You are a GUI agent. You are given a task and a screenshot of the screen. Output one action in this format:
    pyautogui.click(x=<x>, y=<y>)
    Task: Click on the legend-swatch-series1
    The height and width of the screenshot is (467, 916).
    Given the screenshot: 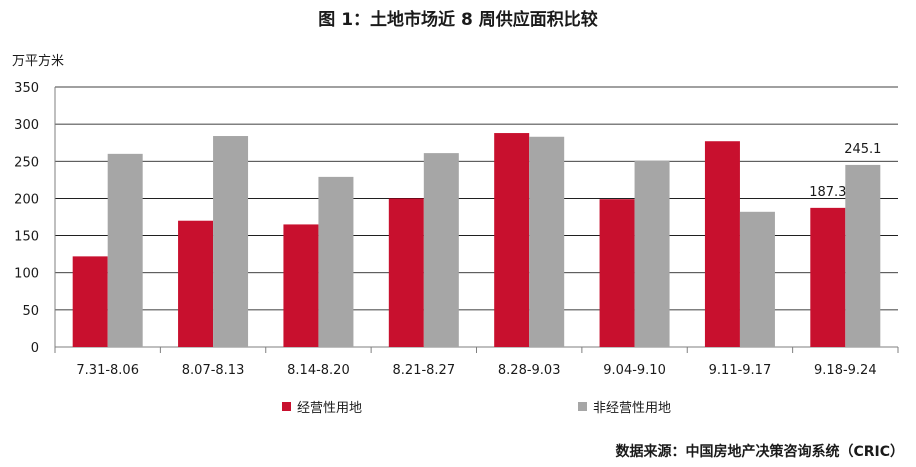 What is the action you would take?
    pyautogui.click(x=286, y=406)
    